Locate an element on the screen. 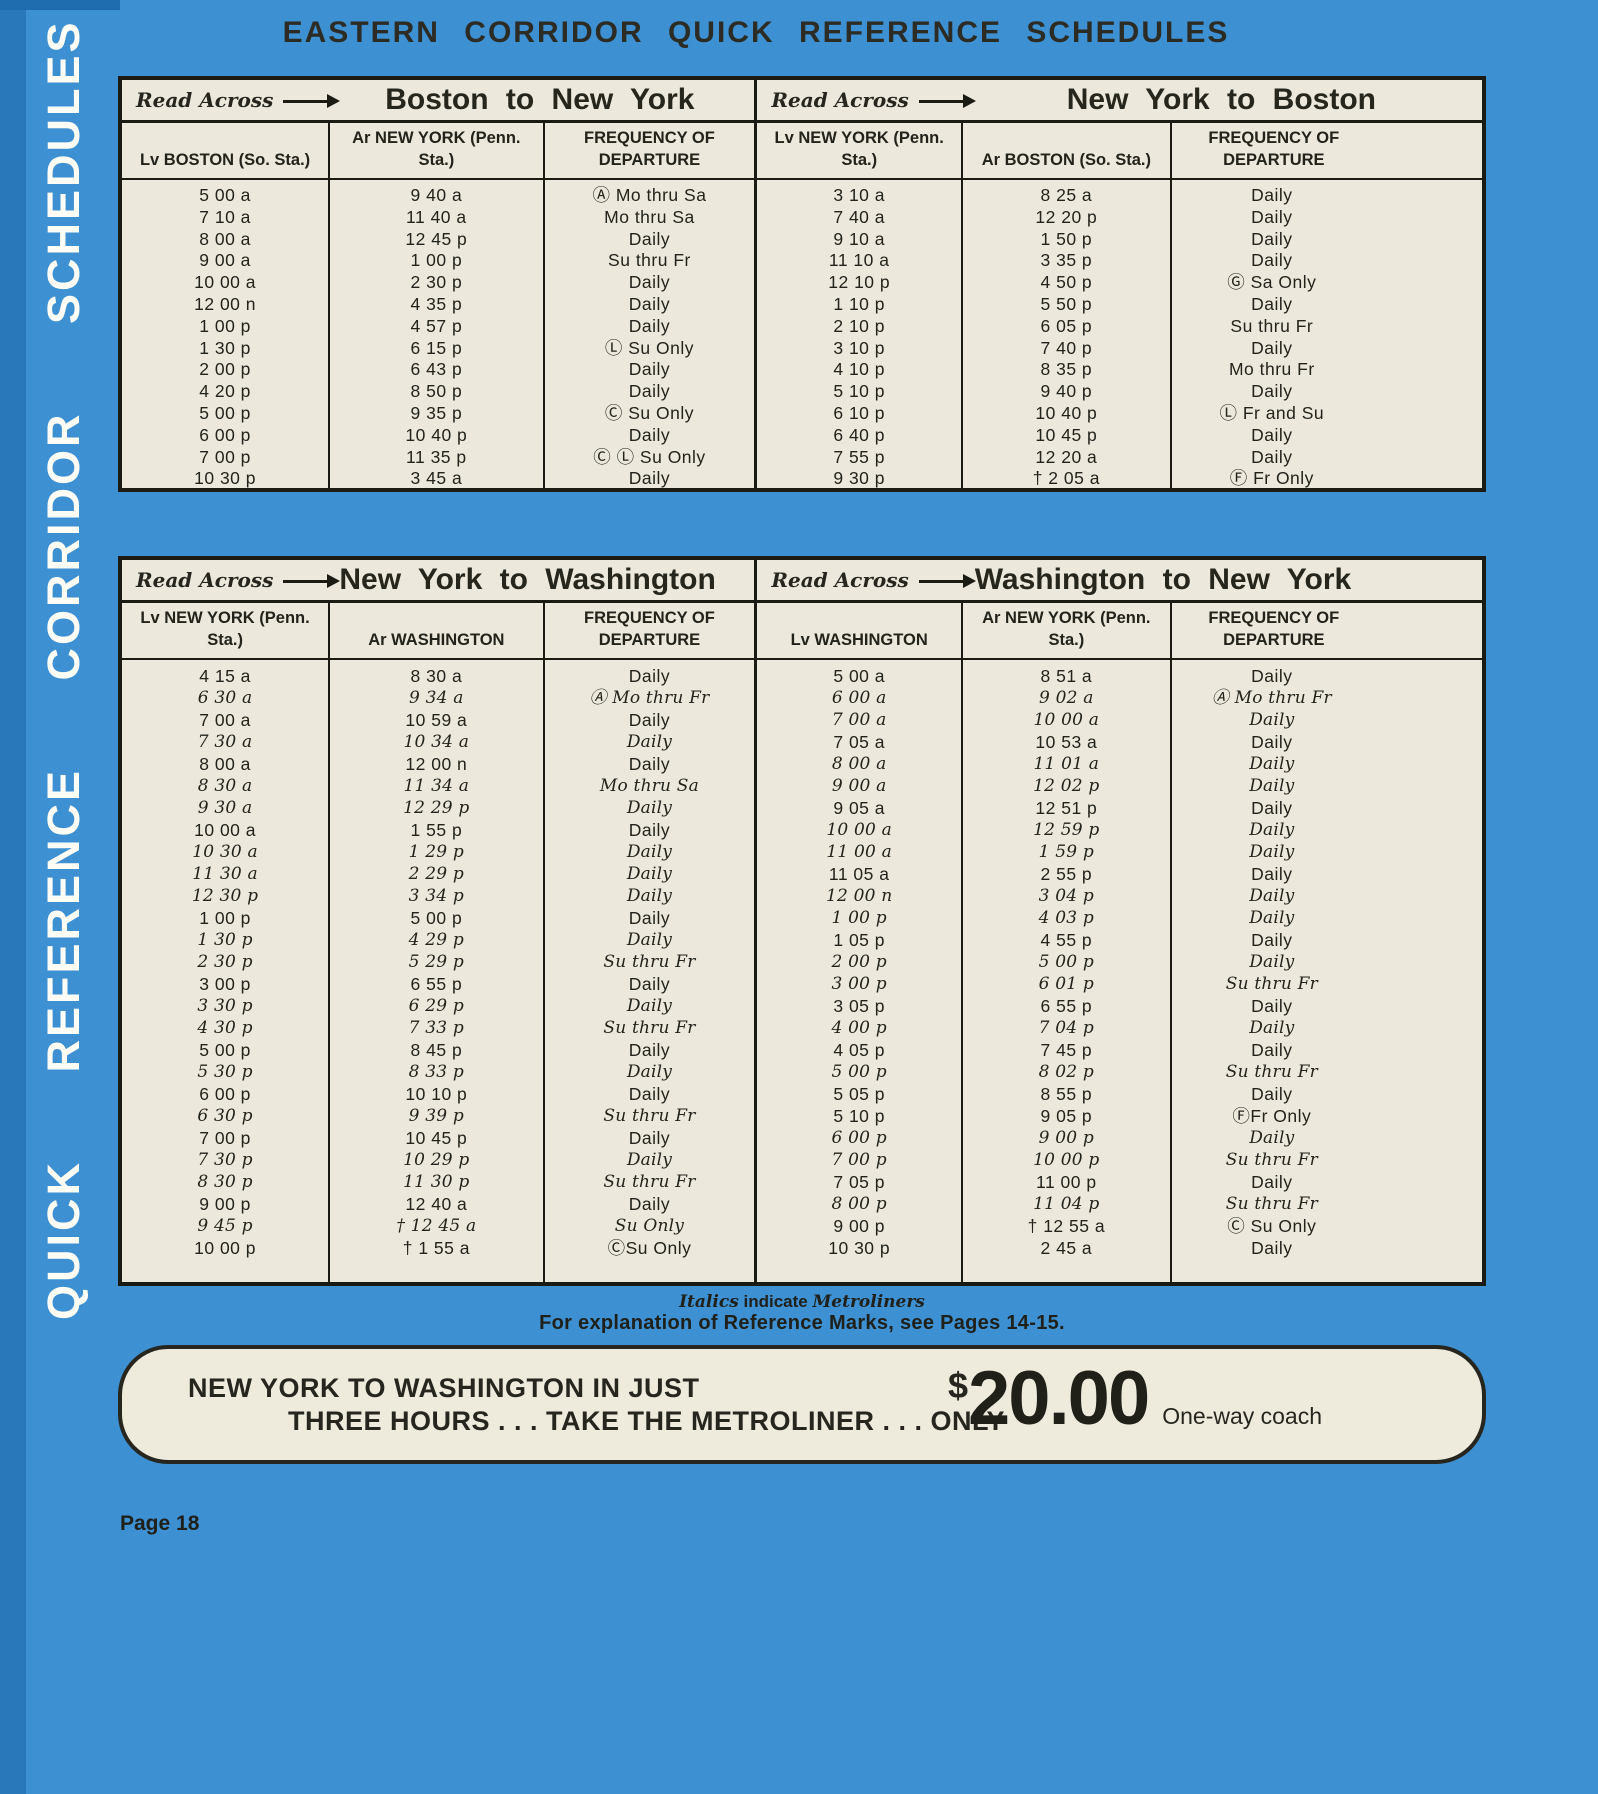 The height and width of the screenshot is (1794, 1598). ar-time-cell: 2 45 a is located at coordinates (1066, 1248).